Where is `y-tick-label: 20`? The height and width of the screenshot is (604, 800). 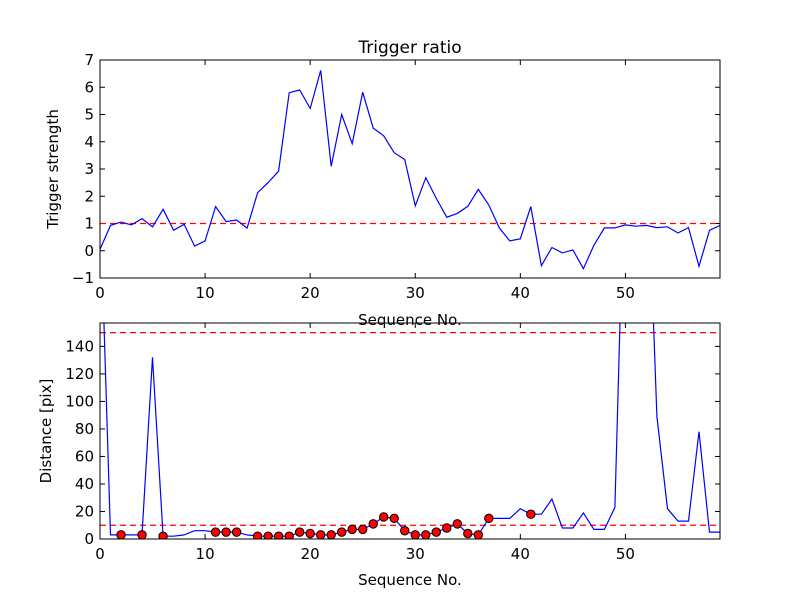 y-tick-label: 20 is located at coordinates (84, 511).